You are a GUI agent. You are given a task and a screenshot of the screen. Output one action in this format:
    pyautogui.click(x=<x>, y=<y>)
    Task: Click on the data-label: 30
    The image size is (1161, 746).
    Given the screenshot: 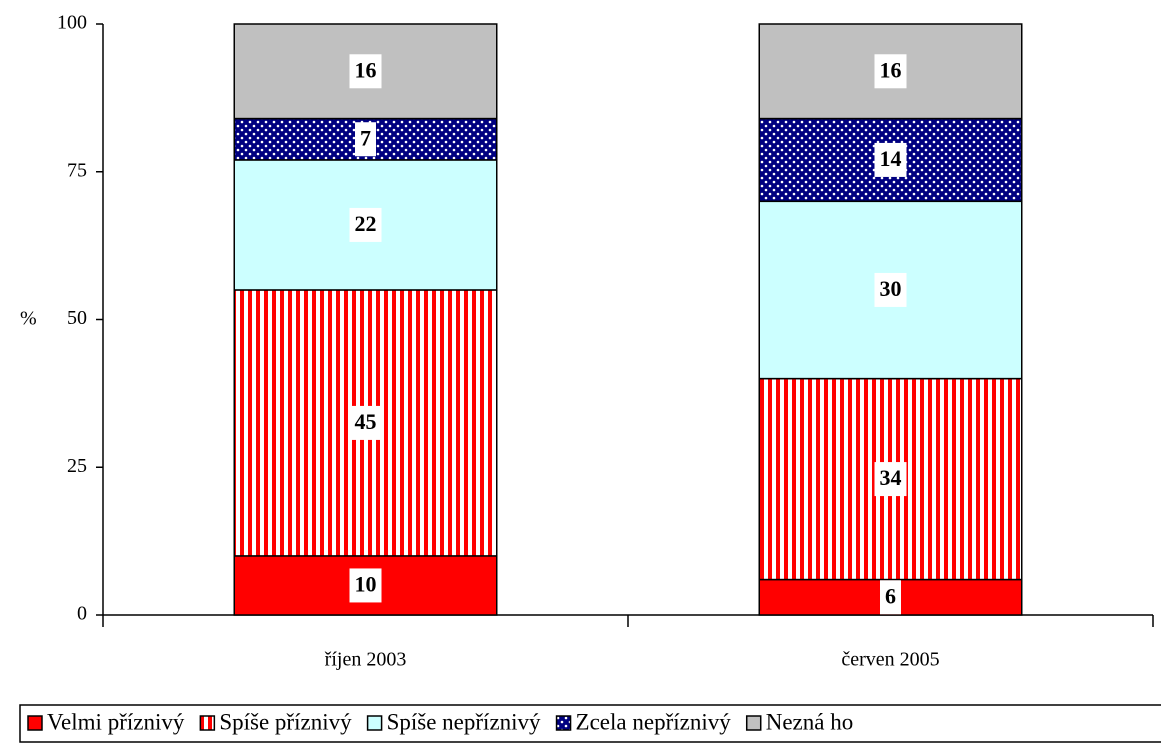 What is the action you would take?
    pyautogui.click(x=891, y=288)
    